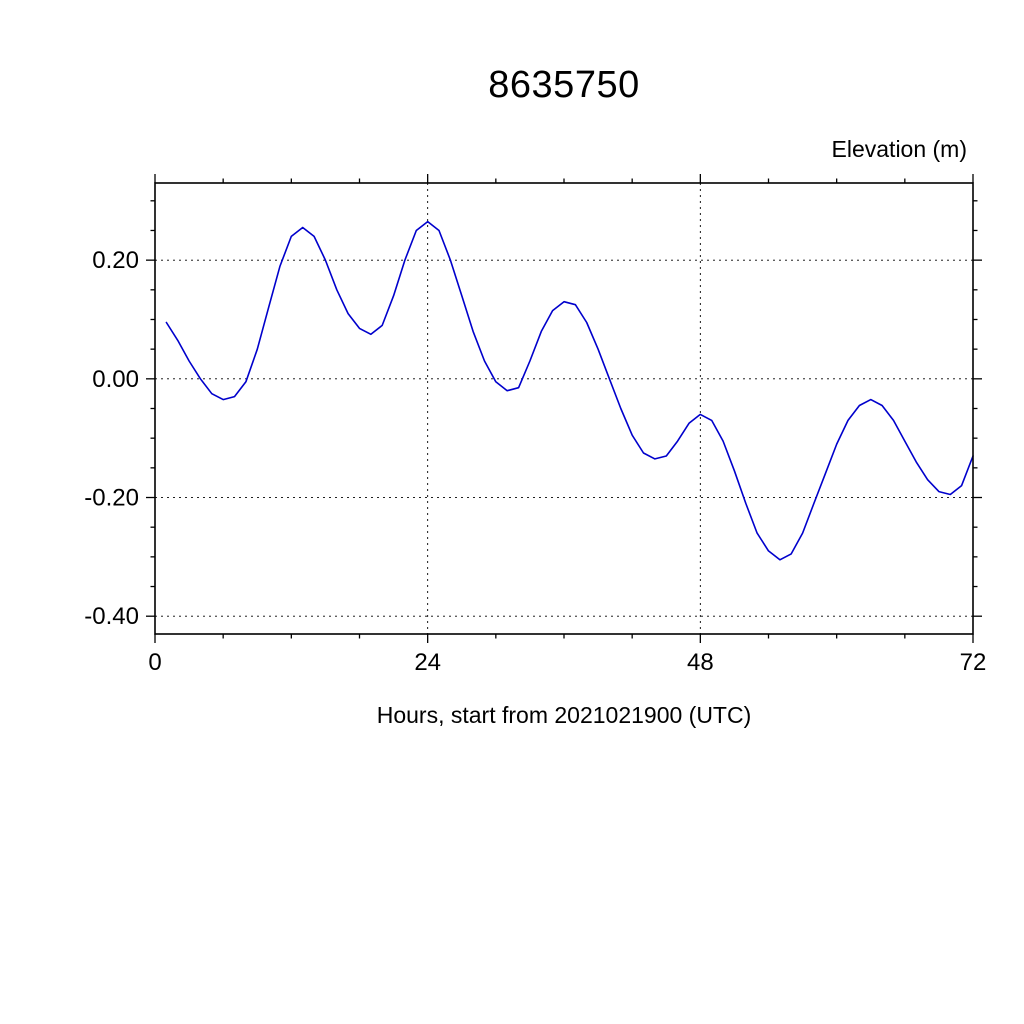  Describe the element at coordinates (564, 85) in the screenshot. I see `plot-title: 8635750` at that location.